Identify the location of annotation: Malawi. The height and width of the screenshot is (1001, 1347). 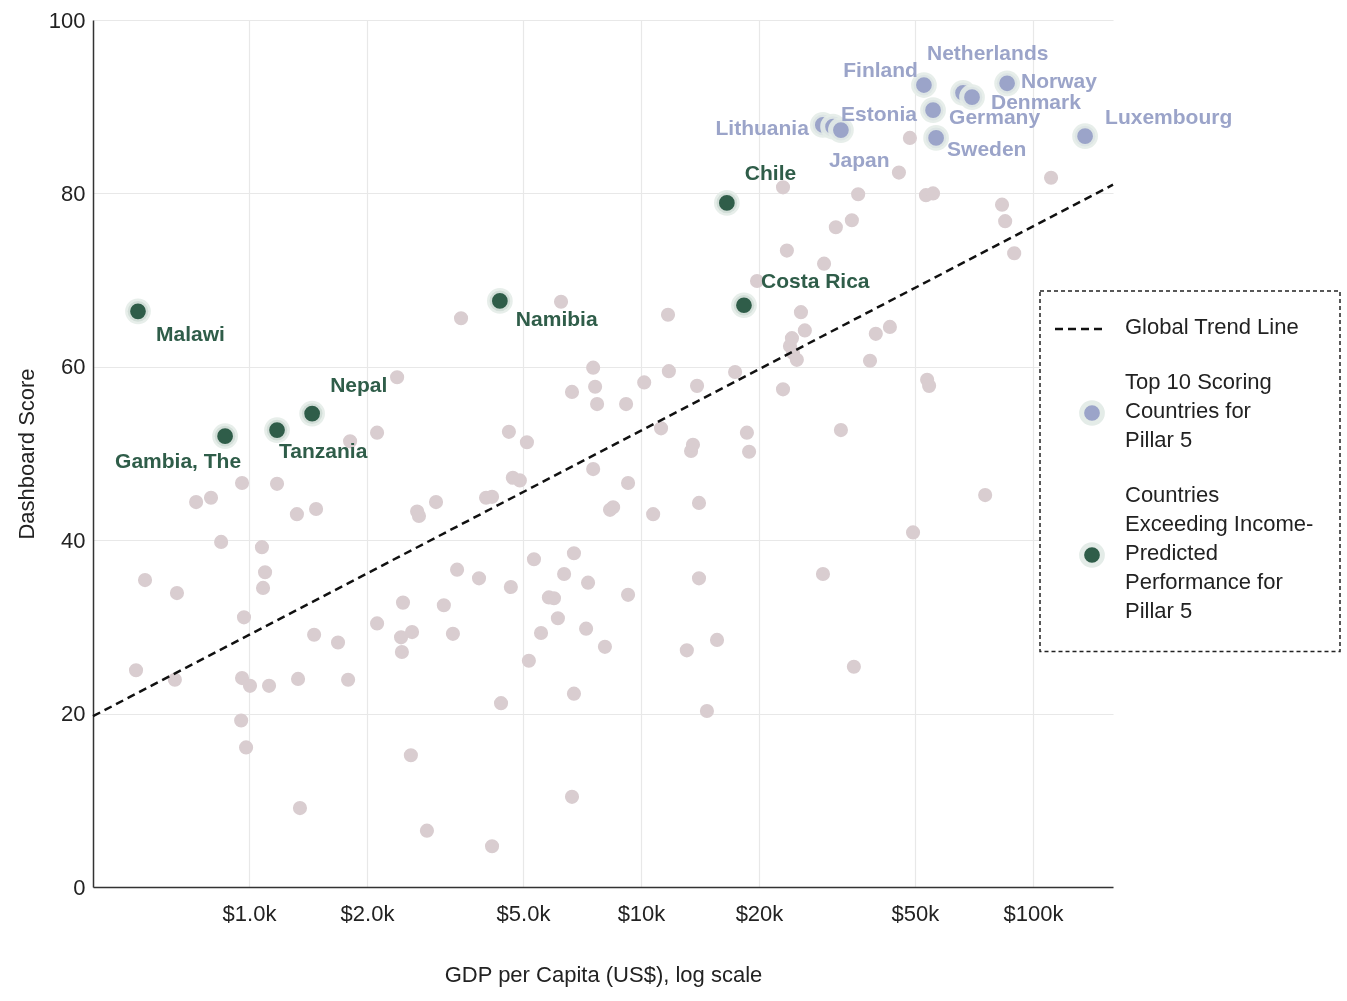
(190, 334).